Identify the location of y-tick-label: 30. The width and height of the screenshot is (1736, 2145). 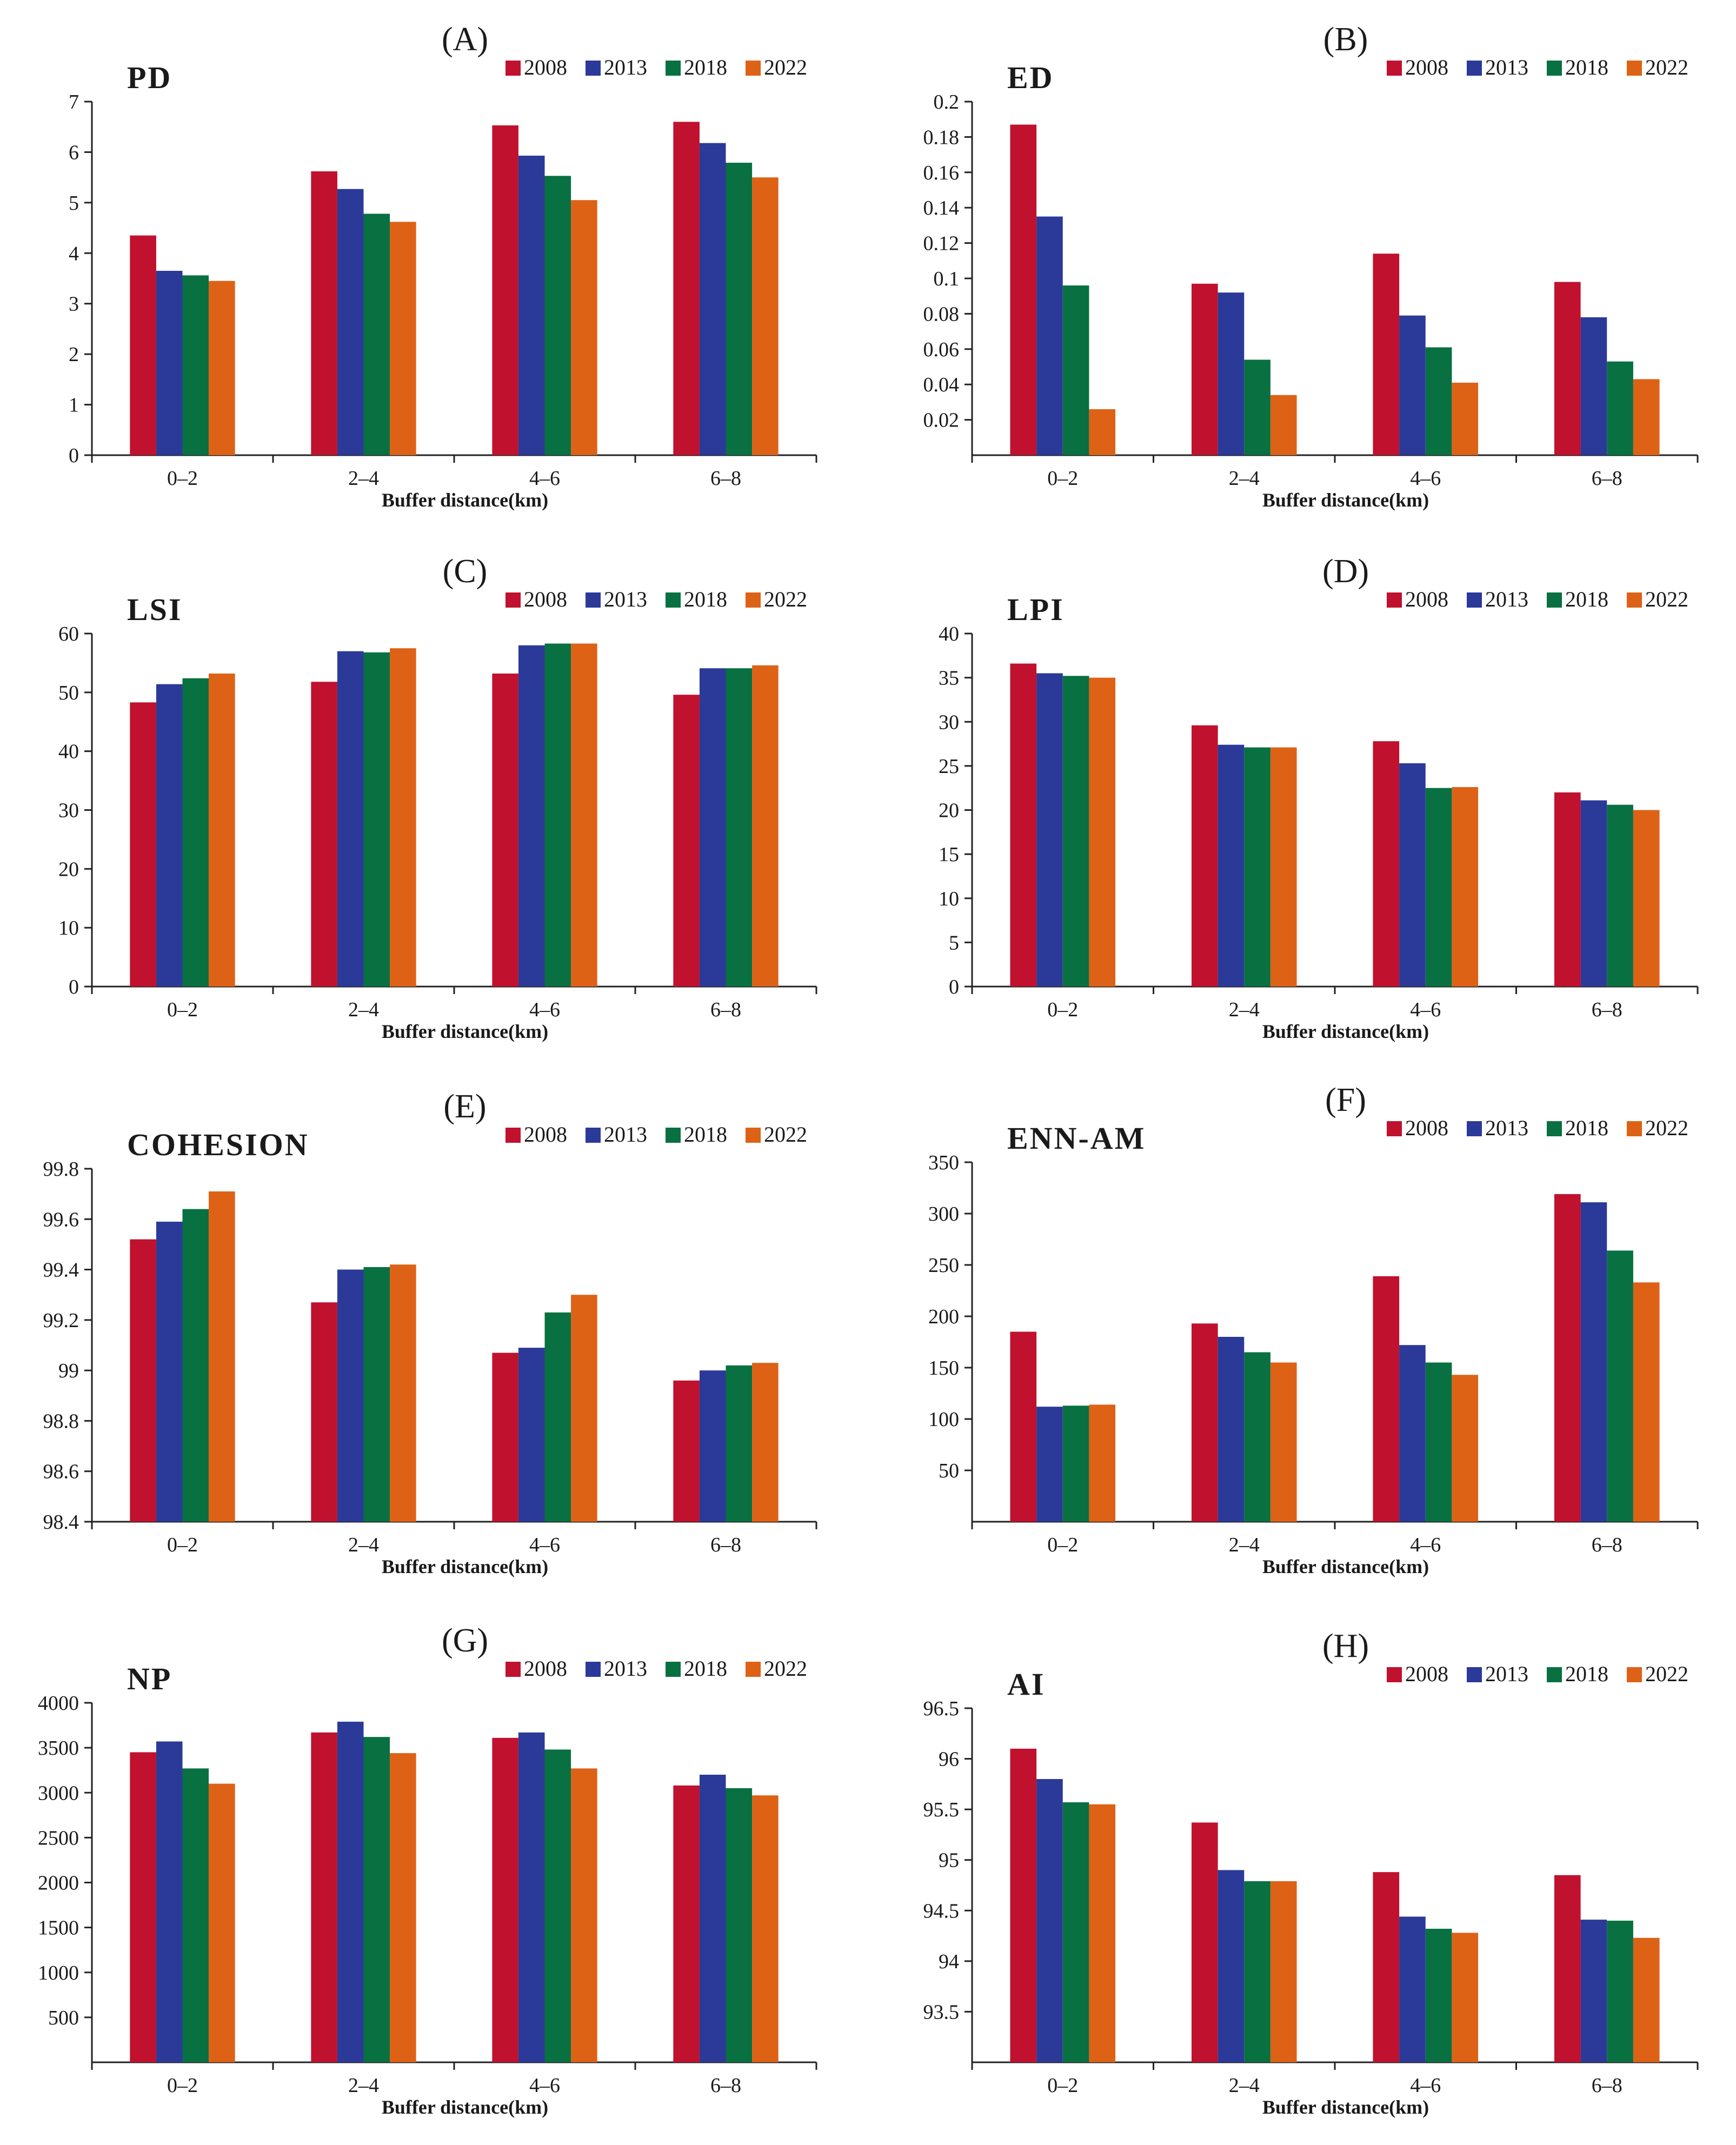
(949, 722).